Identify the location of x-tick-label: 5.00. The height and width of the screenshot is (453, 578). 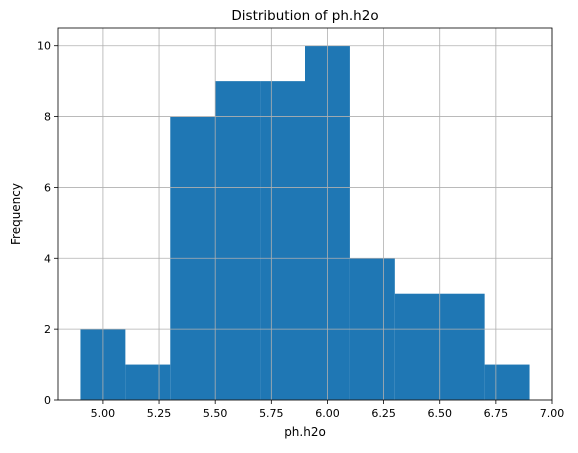
(103, 413).